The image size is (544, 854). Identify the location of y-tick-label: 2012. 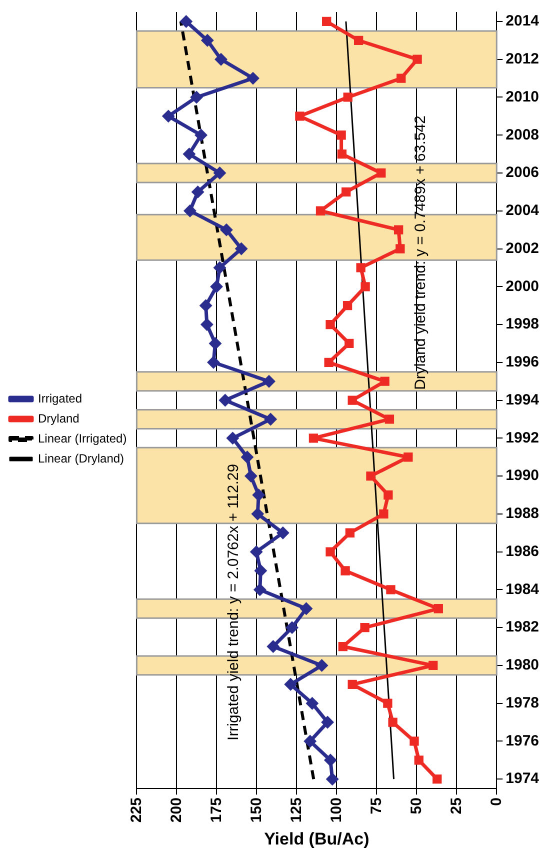
(523, 59).